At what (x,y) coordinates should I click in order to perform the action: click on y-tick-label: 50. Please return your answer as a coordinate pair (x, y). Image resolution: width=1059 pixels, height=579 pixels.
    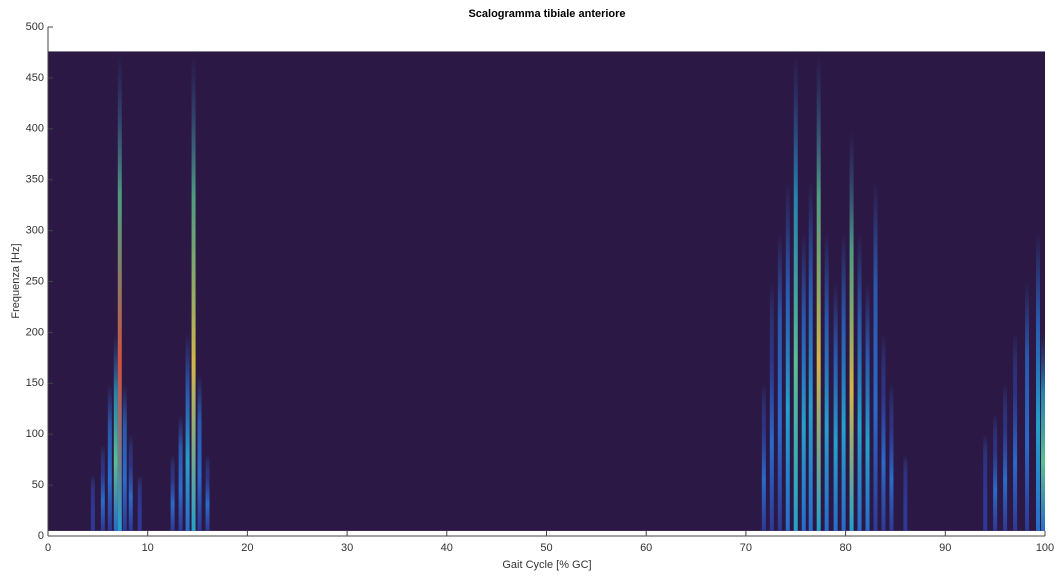
    Looking at the image, I should click on (38, 485).